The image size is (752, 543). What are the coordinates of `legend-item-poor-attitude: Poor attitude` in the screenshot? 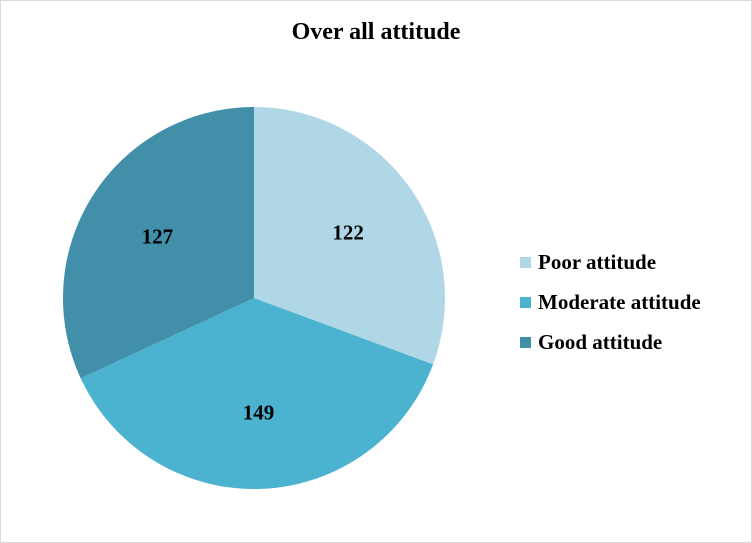 It's located at (610, 262).